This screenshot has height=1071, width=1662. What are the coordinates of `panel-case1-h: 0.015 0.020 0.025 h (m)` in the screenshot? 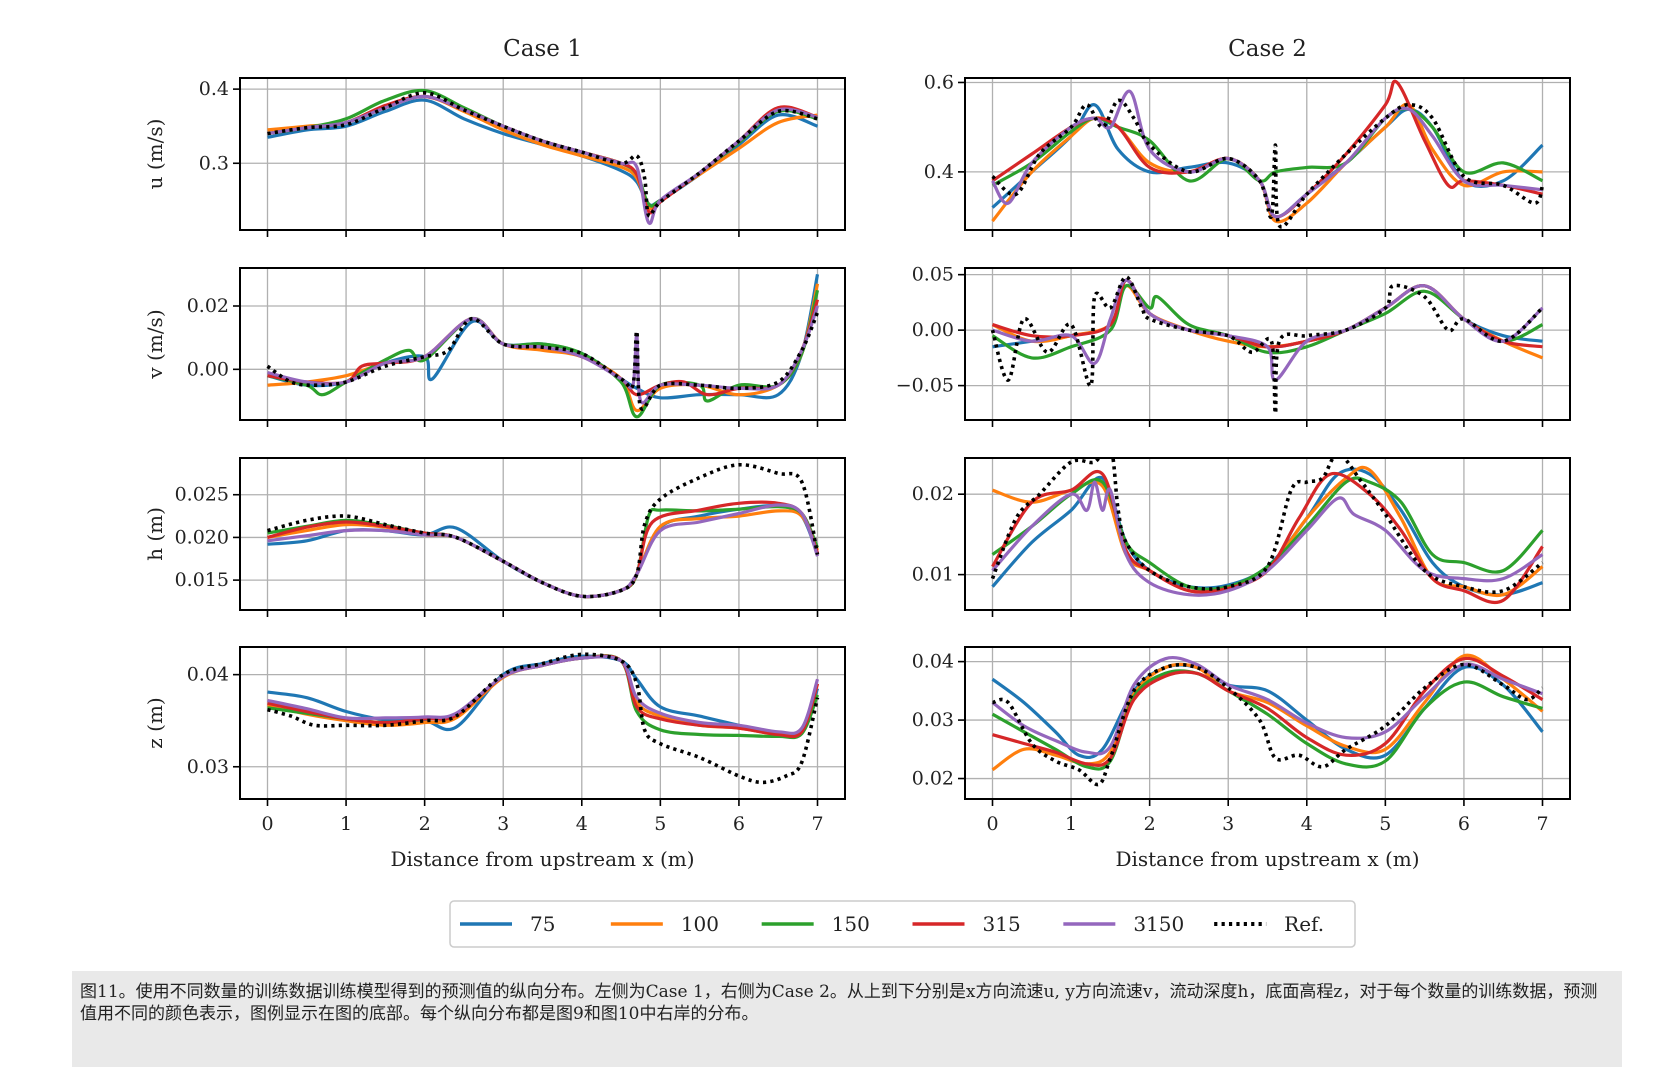 It's located at (494, 537).